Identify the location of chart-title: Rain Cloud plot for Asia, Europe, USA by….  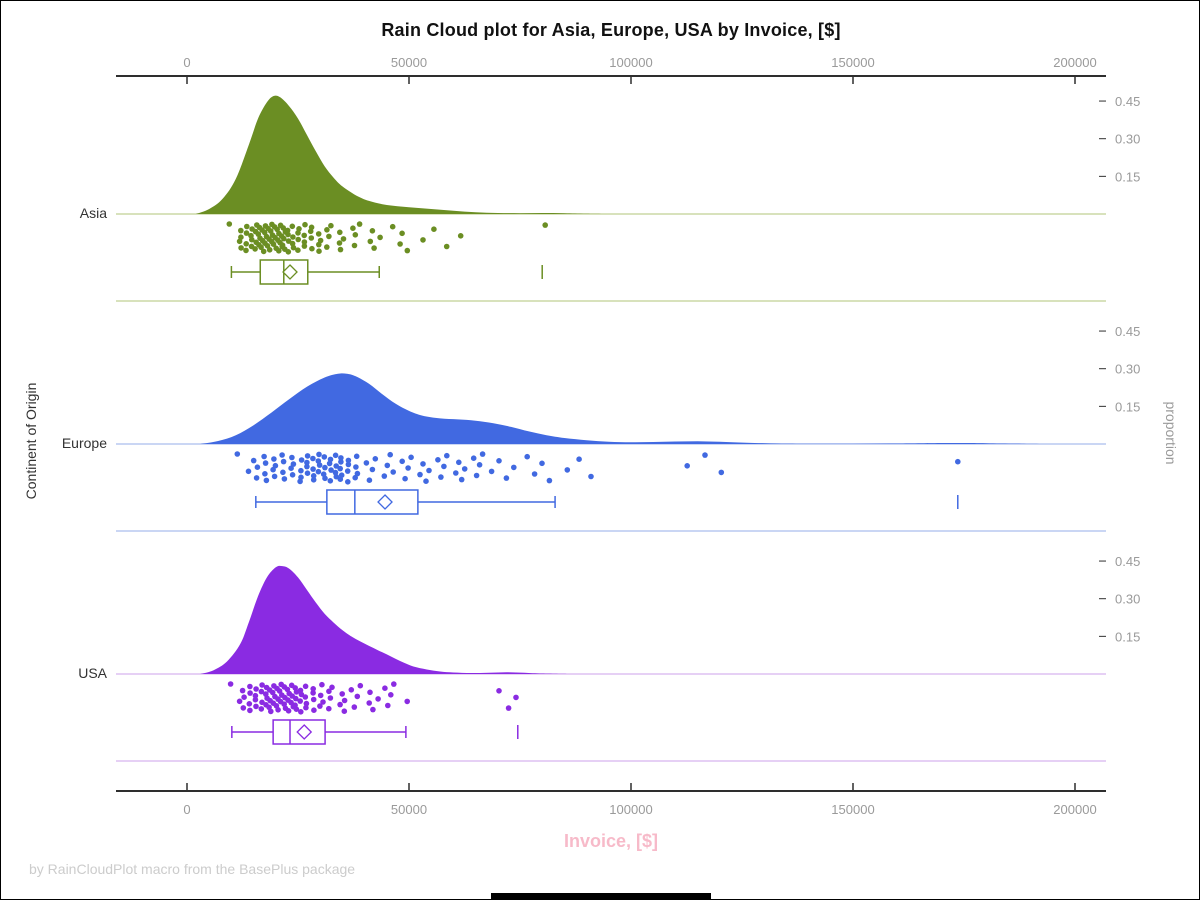
(611, 30).